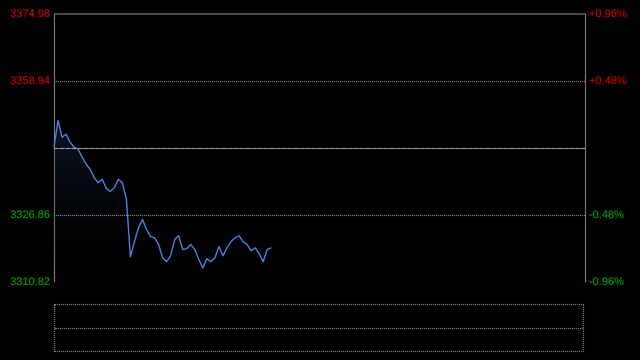 This screenshot has height=360, width=640. I want to click on y-tick-label: 3310.82, so click(30, 282).